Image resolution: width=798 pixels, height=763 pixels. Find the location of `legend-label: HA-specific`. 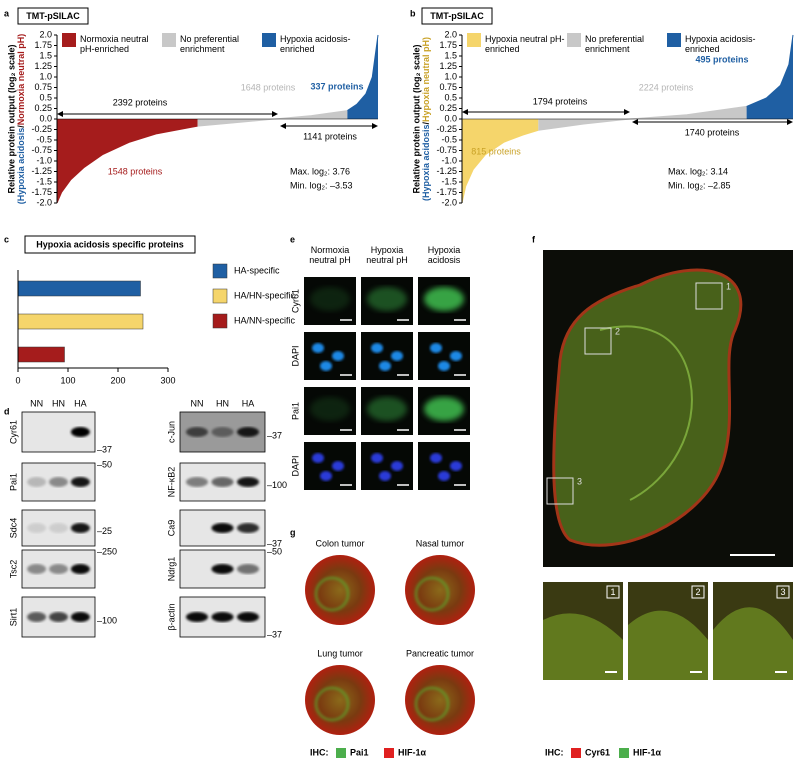

legend-label: HA-specific is located at coordinates (257, 270).